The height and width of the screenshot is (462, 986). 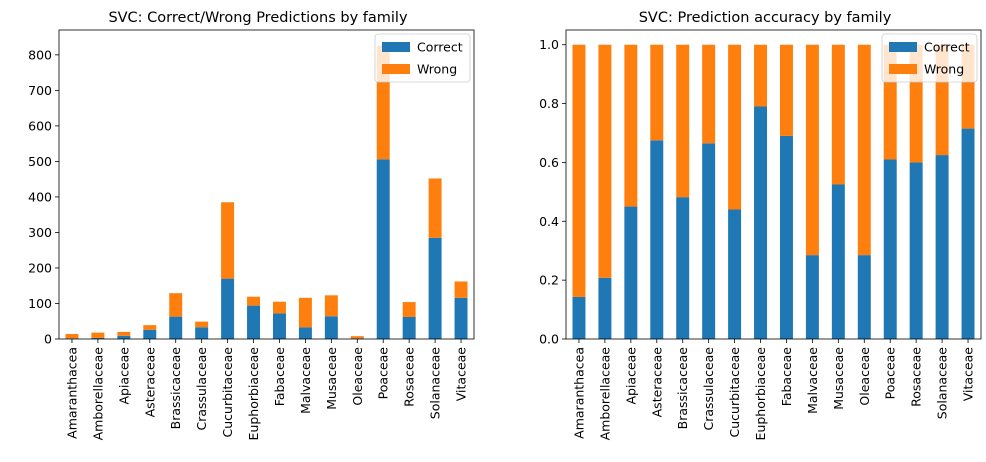 I want to click on x-tick-label: Solanaceae, so click(x=435, y=383).